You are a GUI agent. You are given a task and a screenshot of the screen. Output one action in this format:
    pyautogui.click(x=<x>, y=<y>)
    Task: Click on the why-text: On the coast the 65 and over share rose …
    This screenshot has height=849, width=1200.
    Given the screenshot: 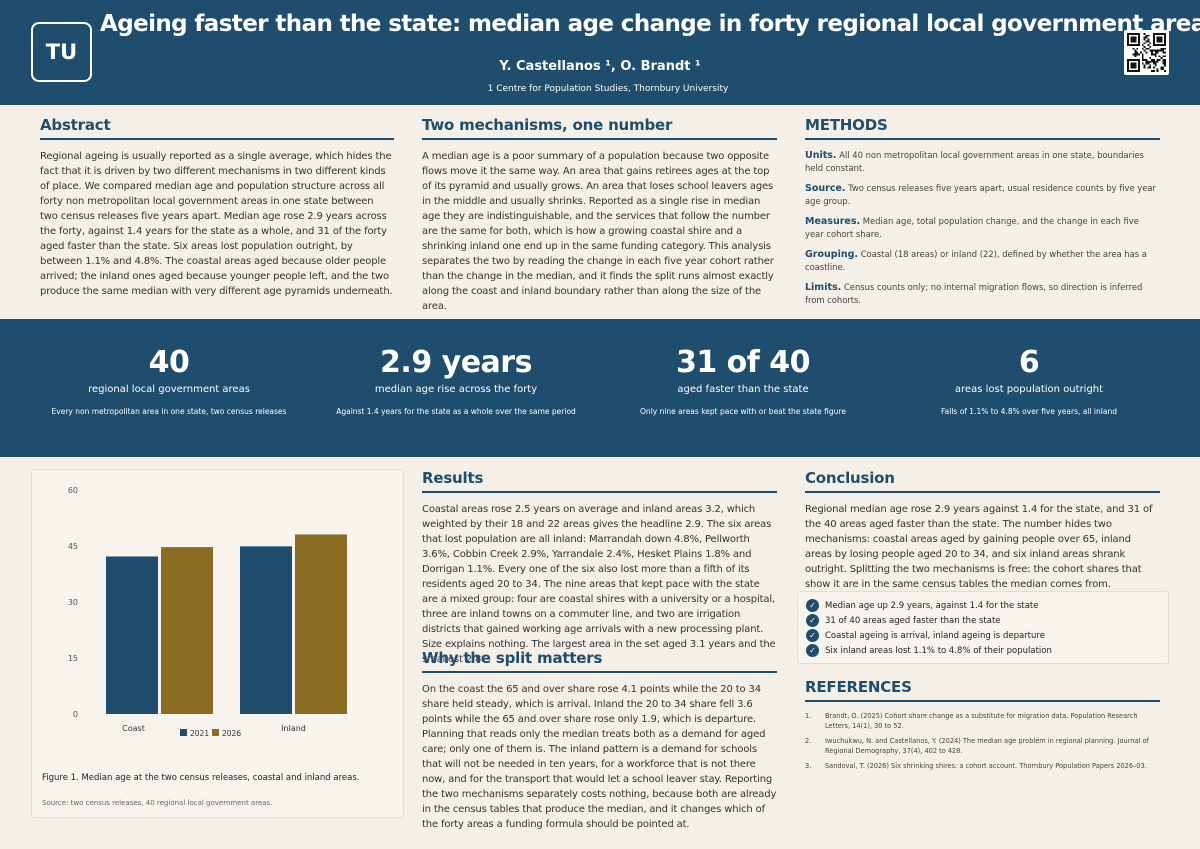 What is the action you would take?
    pyautogui.click(x=599, y=757)
    